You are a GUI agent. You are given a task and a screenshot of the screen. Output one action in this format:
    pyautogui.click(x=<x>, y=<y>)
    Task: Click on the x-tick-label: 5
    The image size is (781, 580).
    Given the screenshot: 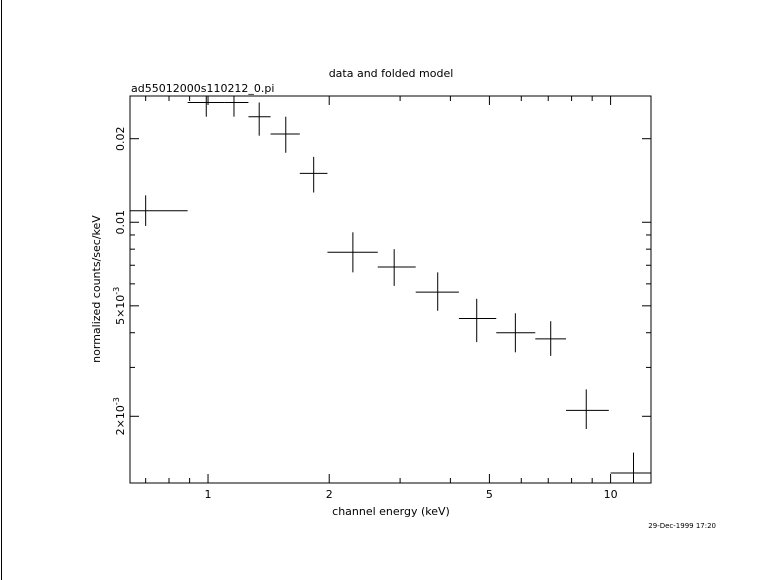 What is the action you would take?
    pyautogui.click(x=489, y=494)
    